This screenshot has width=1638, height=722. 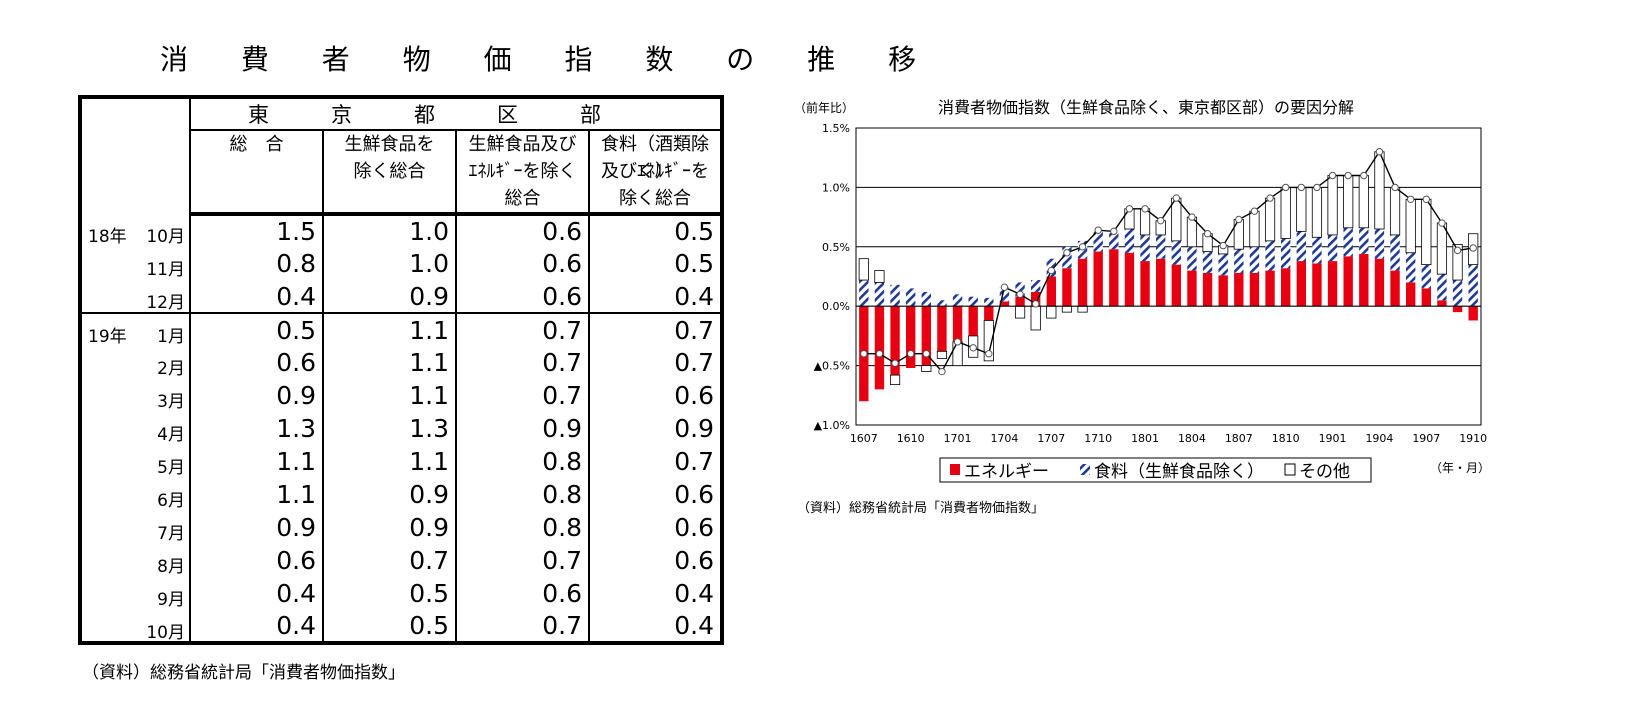 I want to click on row-month: 3月, so click(x=171, y=402).